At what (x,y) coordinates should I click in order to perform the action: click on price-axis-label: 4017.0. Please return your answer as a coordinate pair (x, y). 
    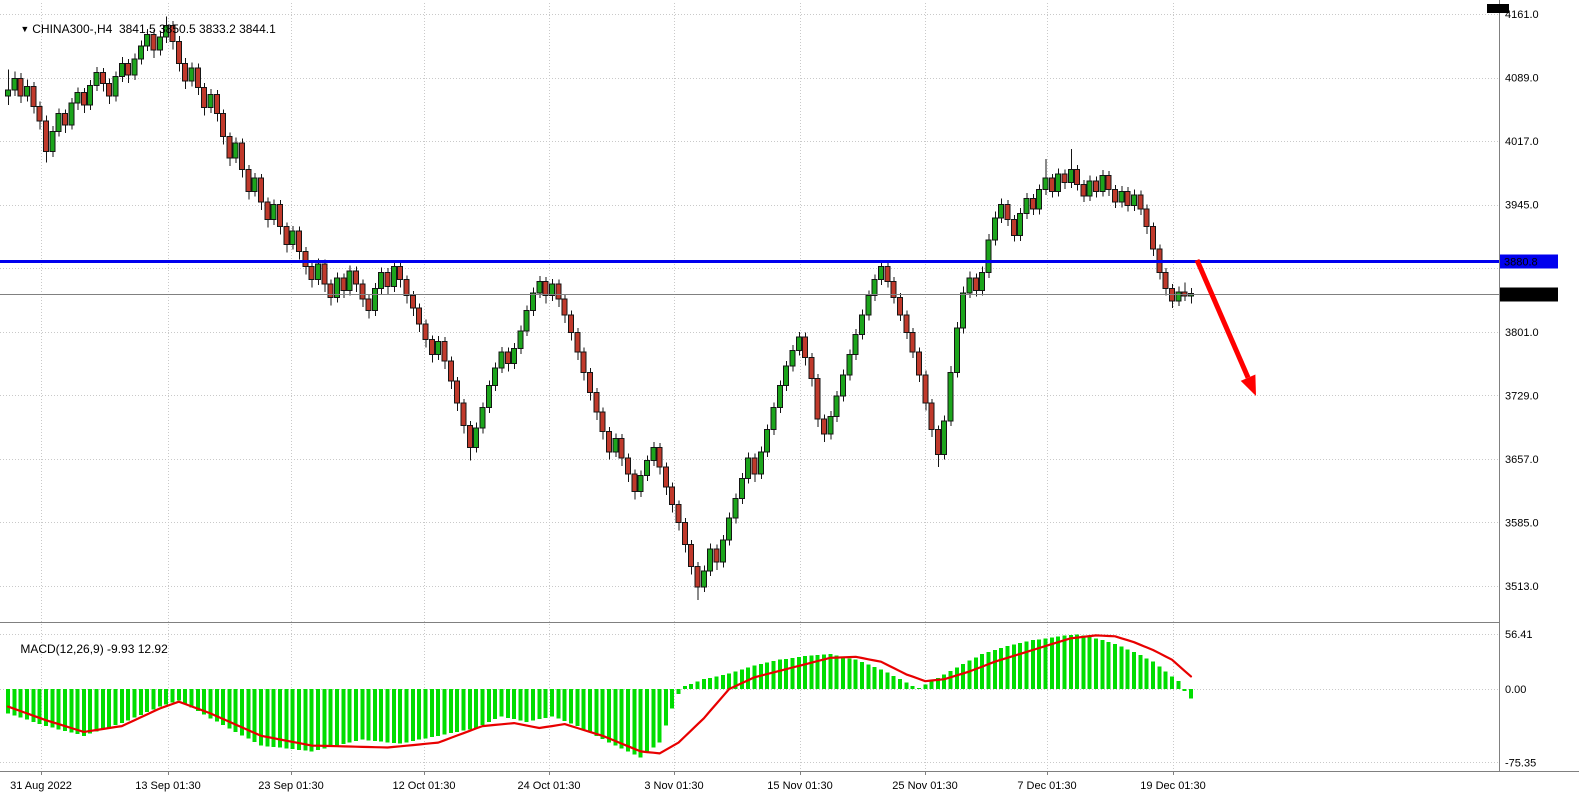
    Looking at the image, I should click on (1522, 142).